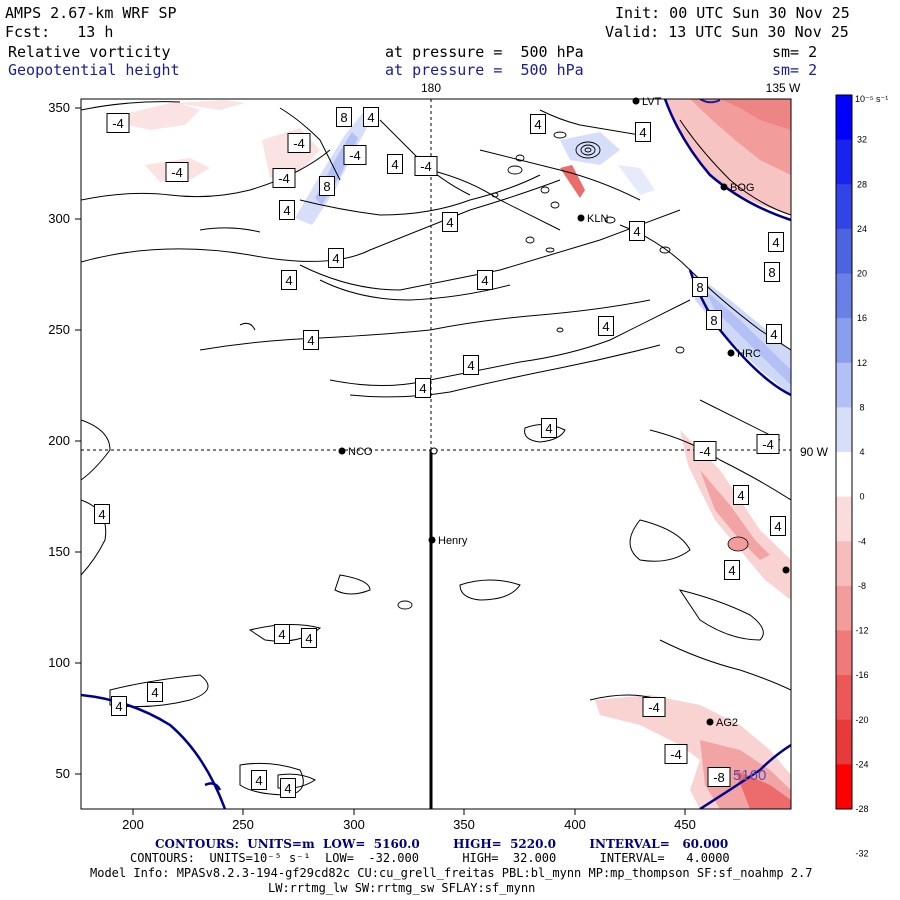  Describe the element at coordinates (861, 764) in the screenshot. I see `colorbar-tick-label: -24` at that location.